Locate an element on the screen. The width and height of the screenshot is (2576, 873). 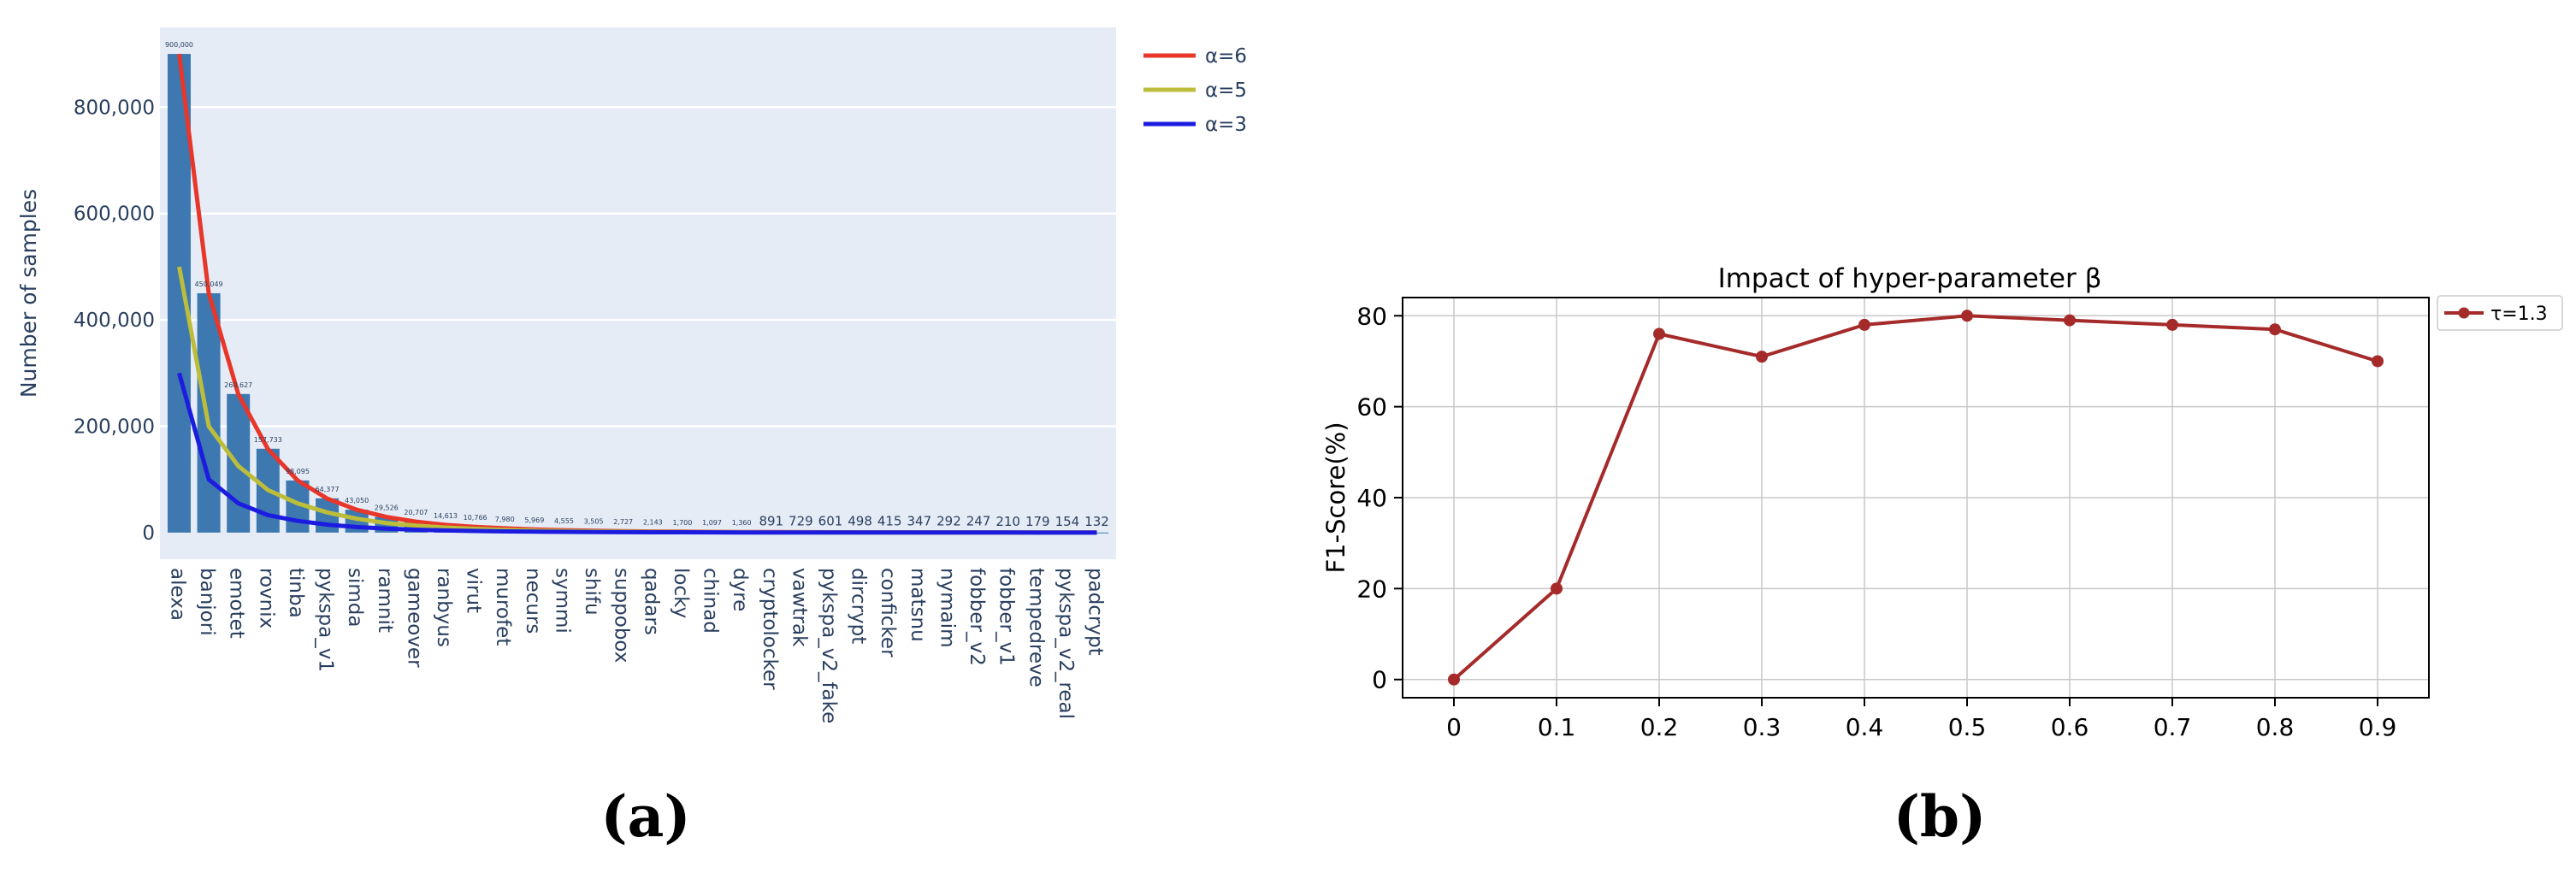
x-tick-label-simda: simda is located at coordinates (355, 598).